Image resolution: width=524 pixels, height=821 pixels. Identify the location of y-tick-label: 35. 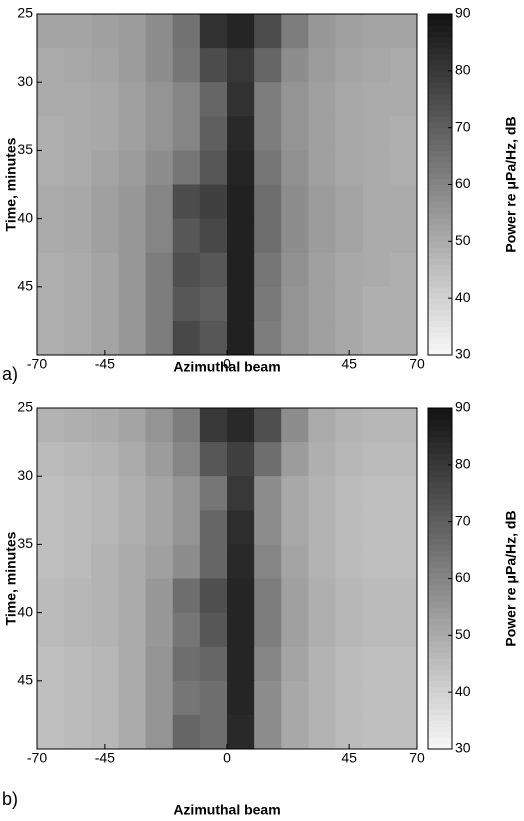
(25, 543).